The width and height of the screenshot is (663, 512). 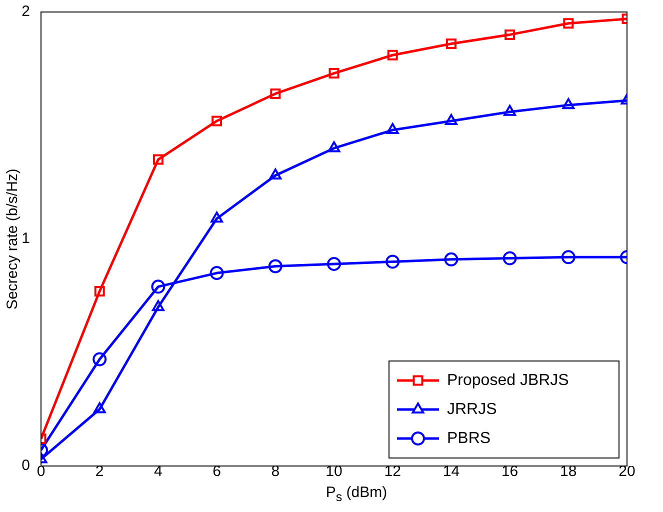 What do you see at coordinates (508, 380) in the screenshot?
I see `legend-label: Proposed JBRJS` at bounding box center [508, 380].